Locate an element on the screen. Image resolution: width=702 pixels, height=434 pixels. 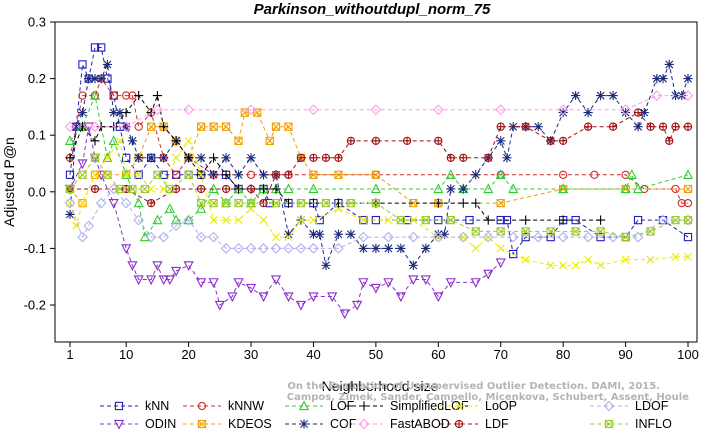
legend-label: INFLO is located at coordinates (653, 424).